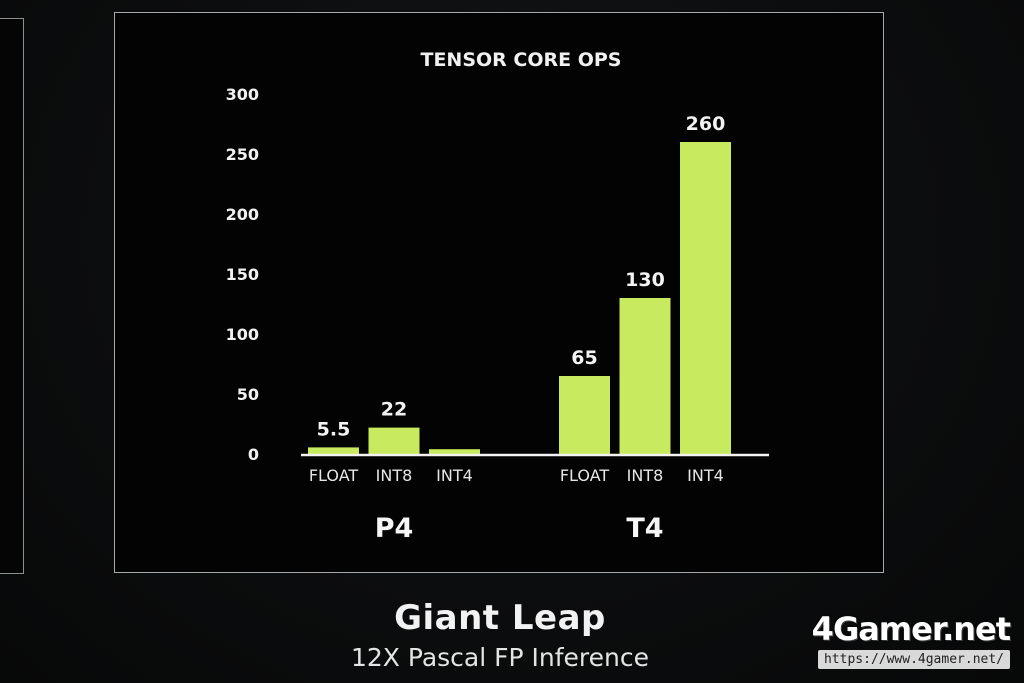 This screenshot has height=683, width=1024. Describe the element at coordinates (454, 451) in the screenshot. I see `bar-p4-int4` at that location.